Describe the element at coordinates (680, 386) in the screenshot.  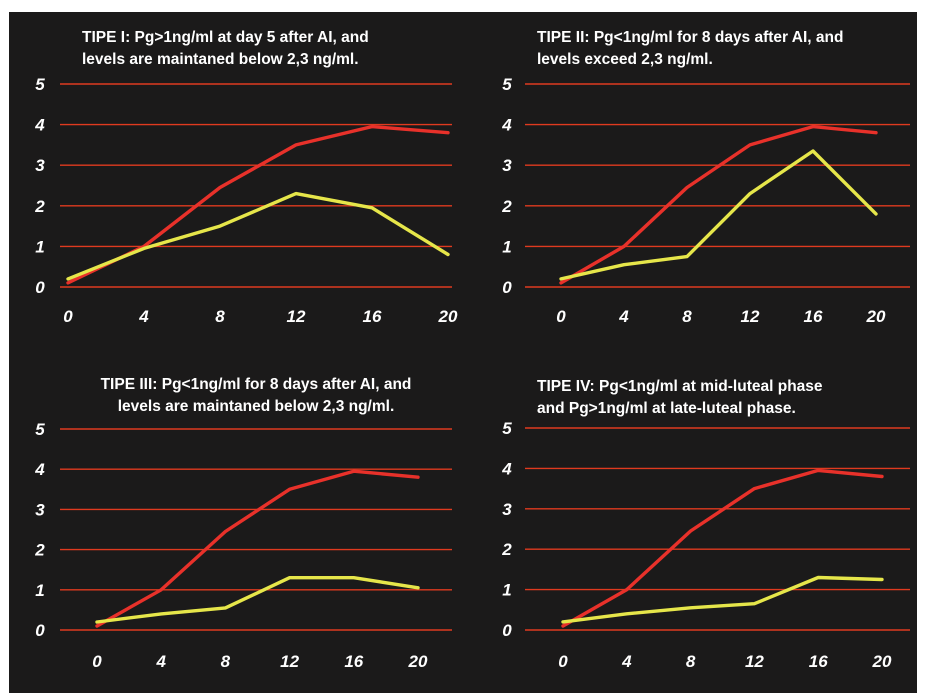
I see `chart-title-line: TIPE IV: Pg<1ng/ml at mid-luteal phase` at that location.